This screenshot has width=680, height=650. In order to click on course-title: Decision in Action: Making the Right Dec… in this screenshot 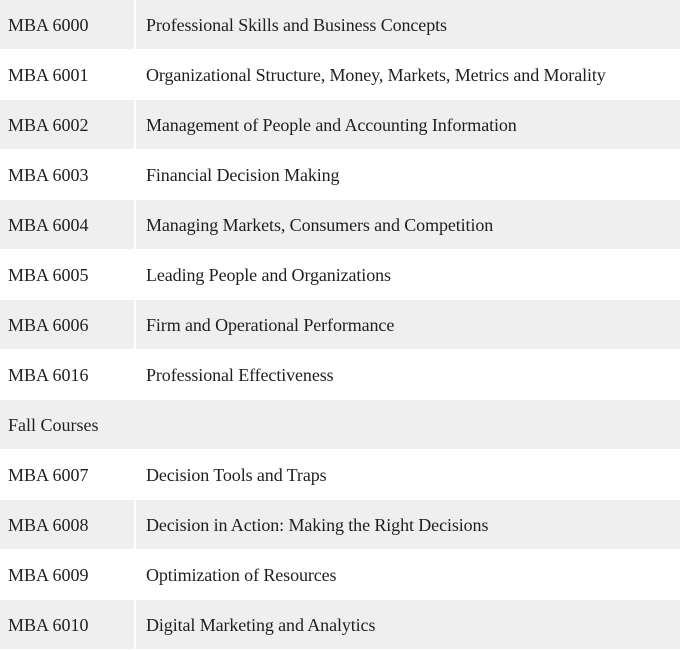, I will do `click(408, 525)`.